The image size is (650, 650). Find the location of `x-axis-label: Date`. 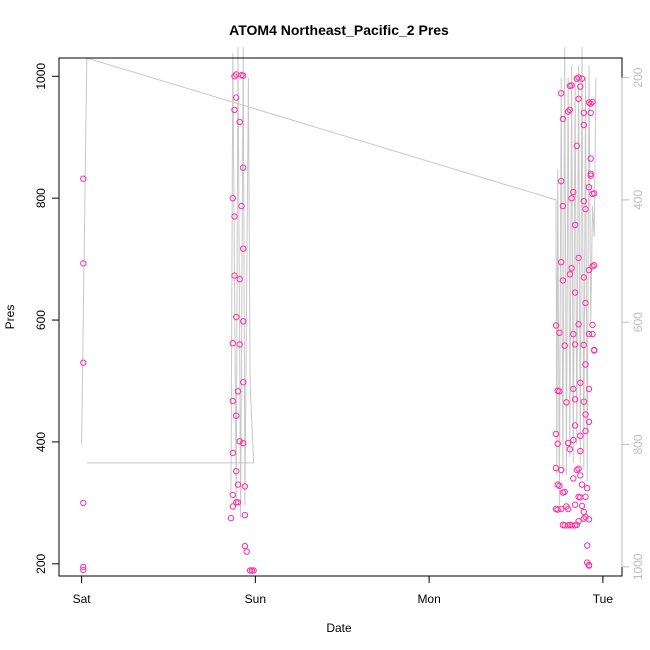

x-axis-label: Date is located at coordinates (339, 628).